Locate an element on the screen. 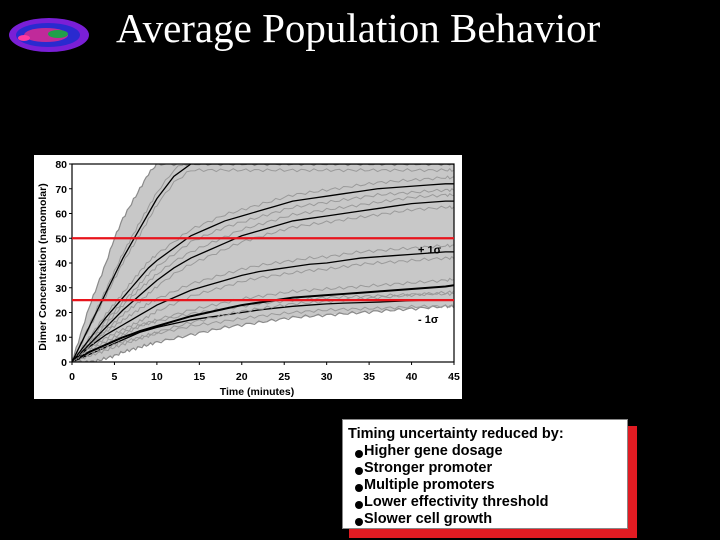  x-tick-label: 25 is located at coordinates (284, 377).